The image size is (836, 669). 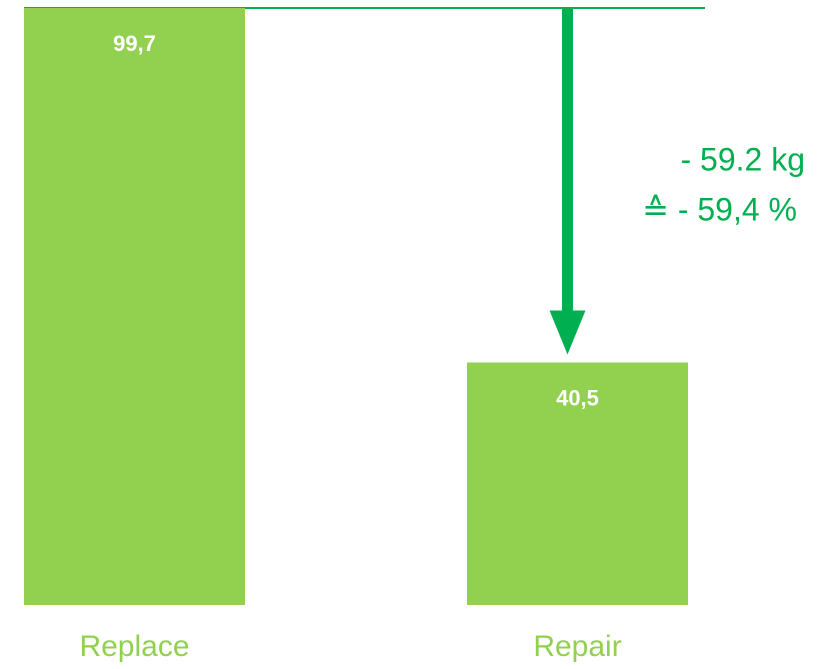 I want to click on arrow-head, so click(x=567, y=332).